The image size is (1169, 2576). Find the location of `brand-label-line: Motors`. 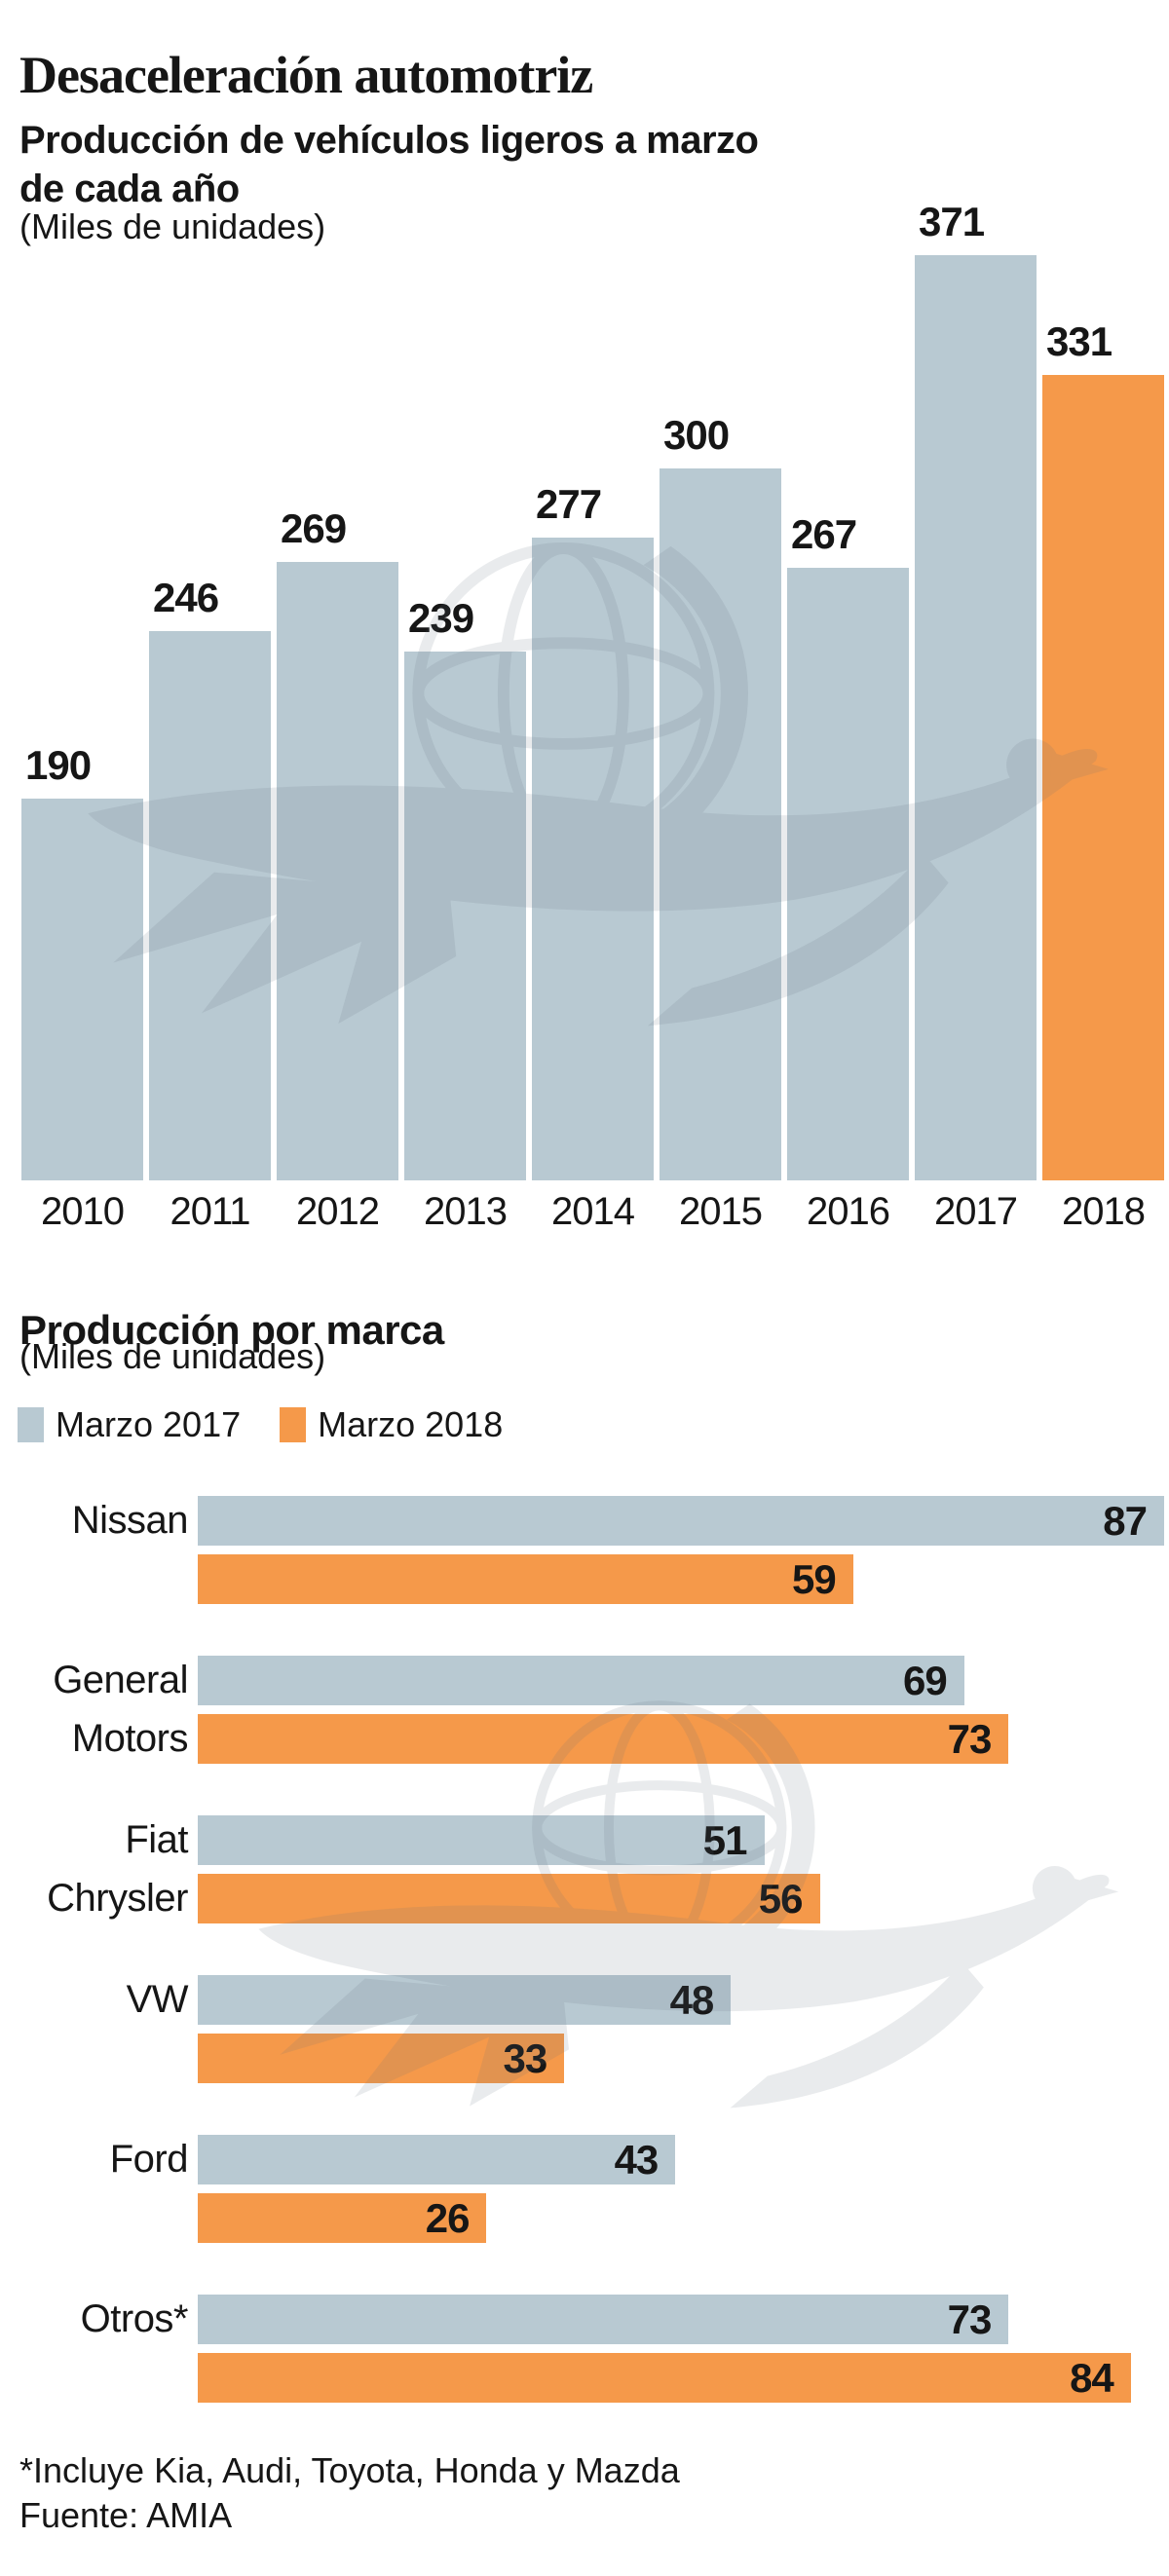

brand-label-line: Motors is located at coordinates (130, 1738).